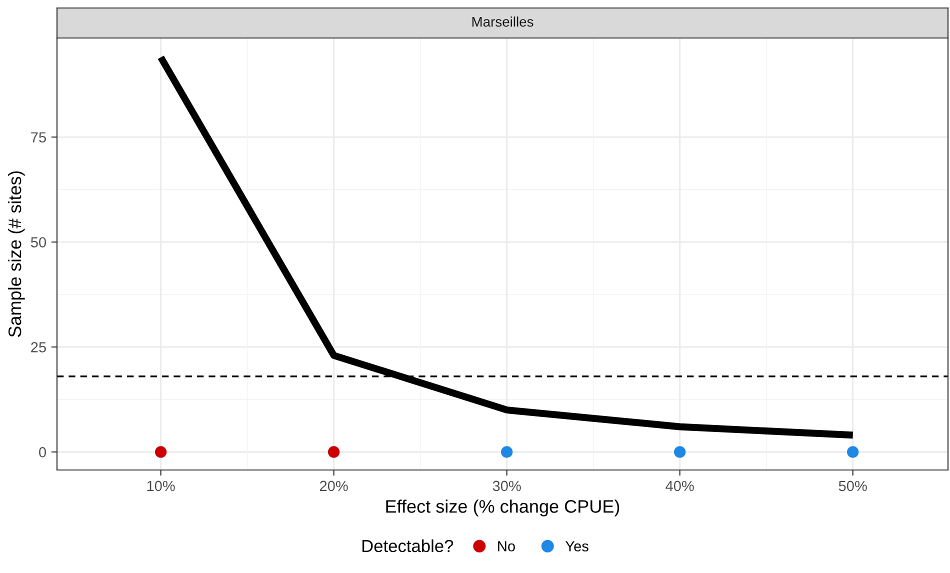 The width and height of the screenshot is (950, 573). What do you see at coordinates (506, 486) in the screenshot?
I see `x-tick-label: 30%` at bounding box center [506, 486].